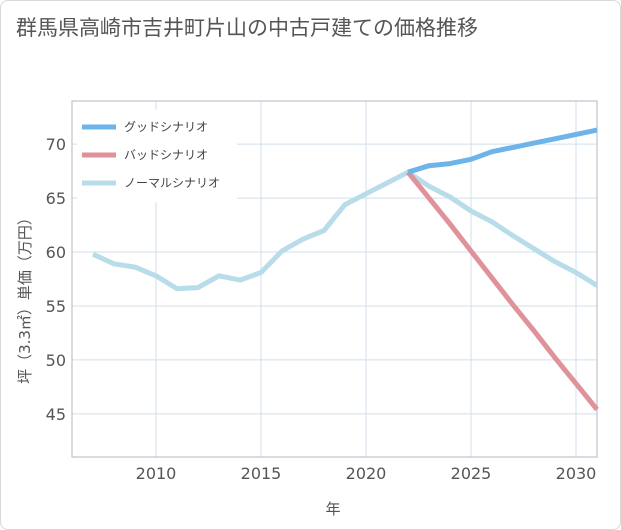 The height and width of the screenshot is (530, 621). What do you see at coordinates (576, 473) in the screenshot?
I see `x-tick-label: 2030` at bounding box center [576, 473].